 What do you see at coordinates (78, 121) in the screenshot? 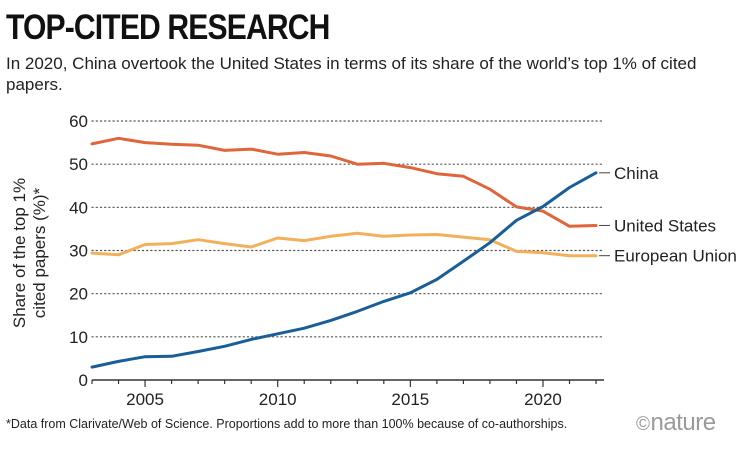
I see `y-tick-label: 60` at bounding box center [78, 121].